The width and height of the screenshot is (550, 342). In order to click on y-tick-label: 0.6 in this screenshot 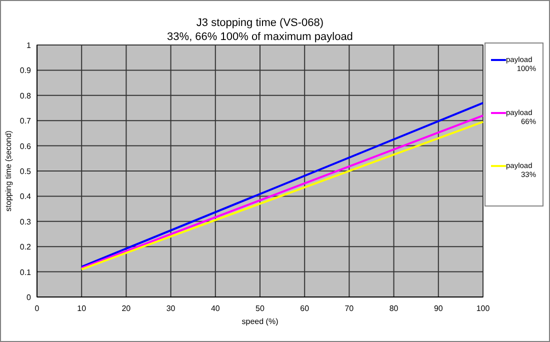, I will do `click(26, 146)`.